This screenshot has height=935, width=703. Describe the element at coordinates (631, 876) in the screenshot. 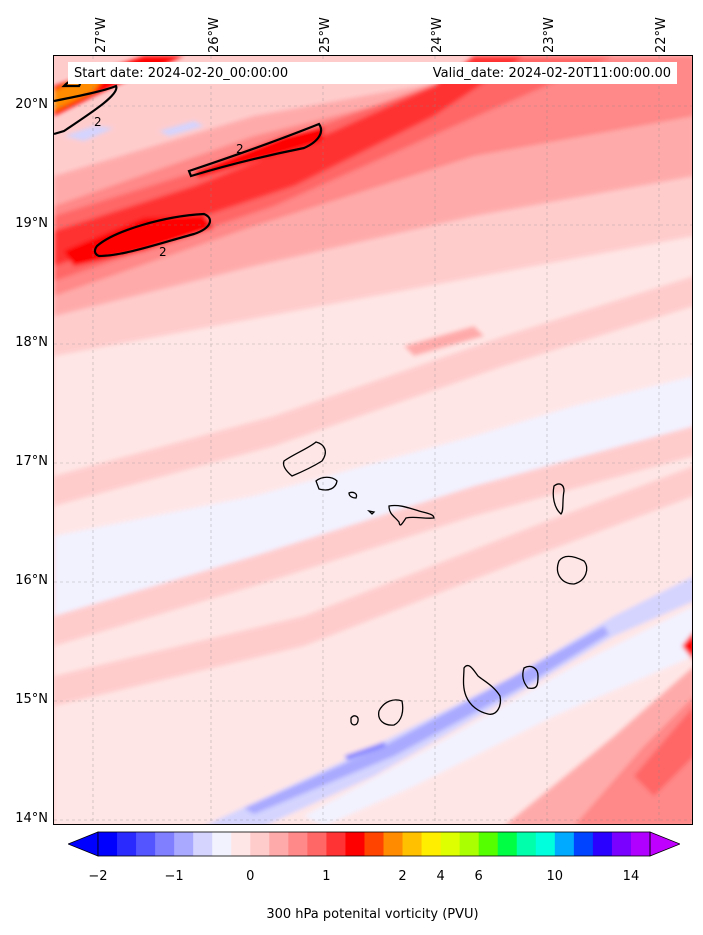

I see `colorbar-tick-label: 14` at that location.